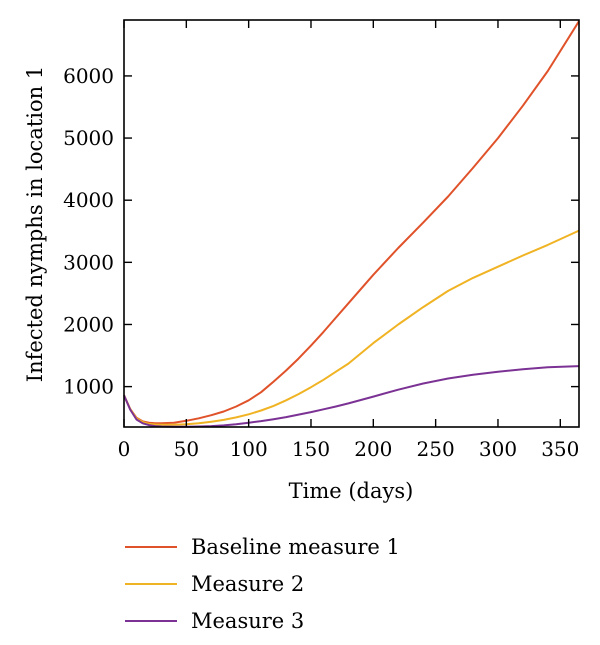 The height and width of the screenshot is (645, 600). What do you see at coordinates (436, 449) in the screenshot?
I see `x-tick-label: 250` at bounding box center [436, 449].